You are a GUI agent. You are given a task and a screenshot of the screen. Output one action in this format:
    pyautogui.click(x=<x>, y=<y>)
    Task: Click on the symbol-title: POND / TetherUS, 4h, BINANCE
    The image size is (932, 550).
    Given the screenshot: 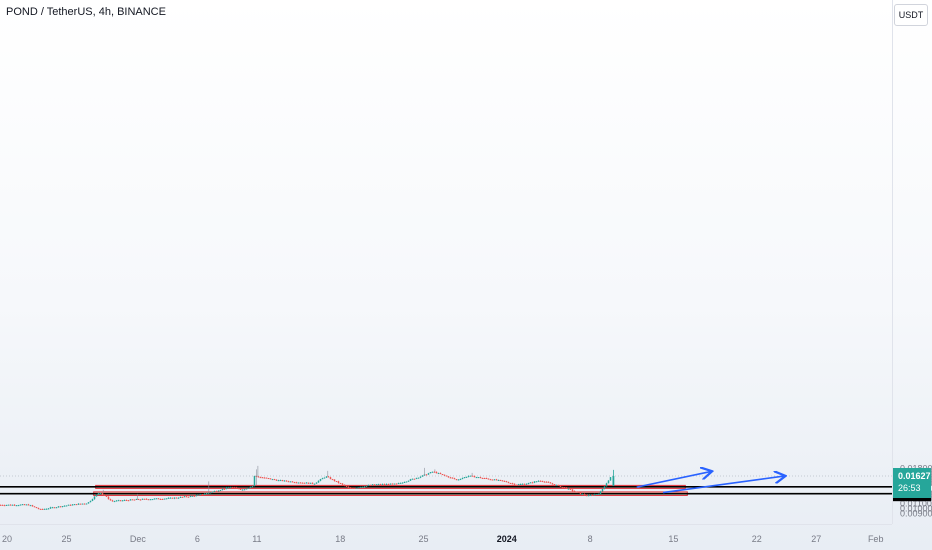 What is the action you would take?
    pyautogui.click(x=86, y=12)
    